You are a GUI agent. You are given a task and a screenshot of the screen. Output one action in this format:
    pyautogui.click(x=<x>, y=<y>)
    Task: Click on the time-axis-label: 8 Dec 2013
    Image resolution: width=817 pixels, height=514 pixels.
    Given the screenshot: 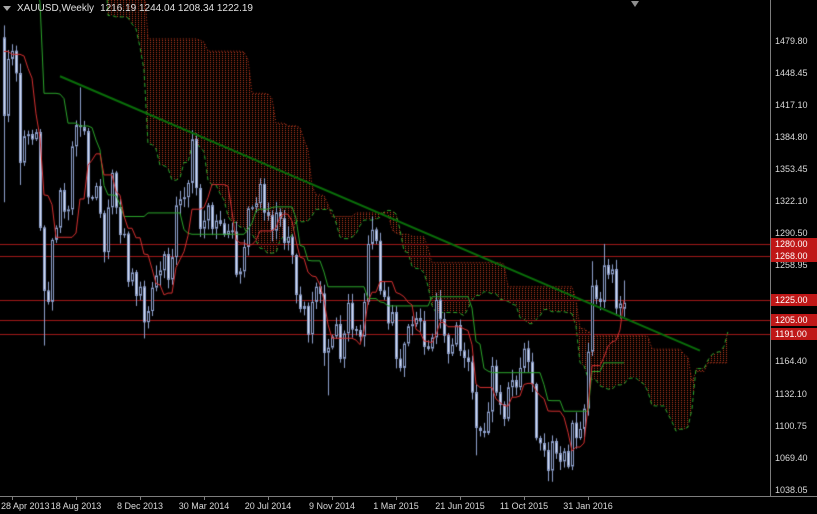 What is the action you would take?
    pyautogui.click(x=140, y=506)
    